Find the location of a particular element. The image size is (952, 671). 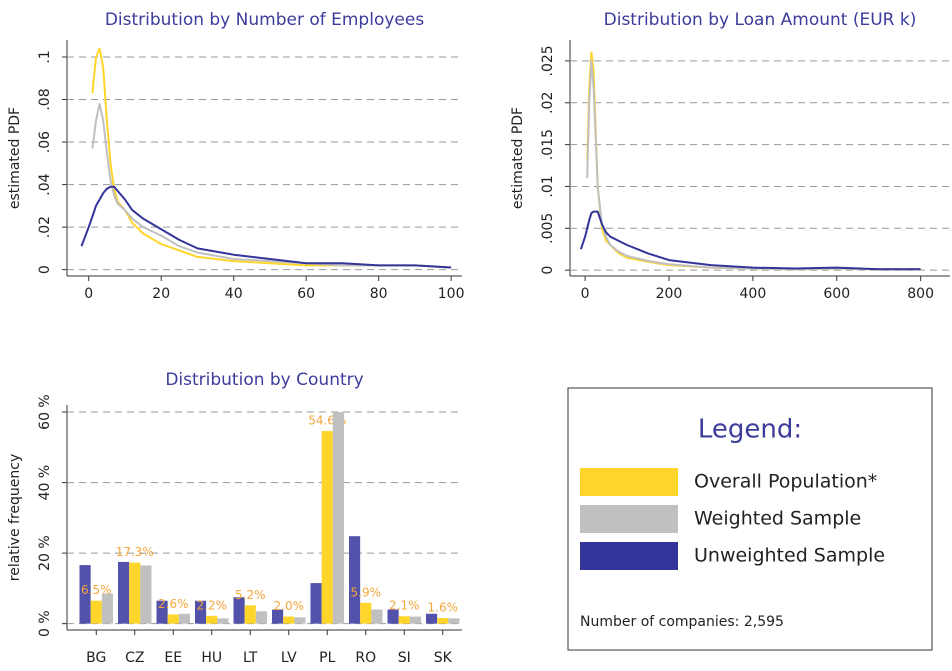

y-tick-label: .04 is located at coordinates (45, 184).